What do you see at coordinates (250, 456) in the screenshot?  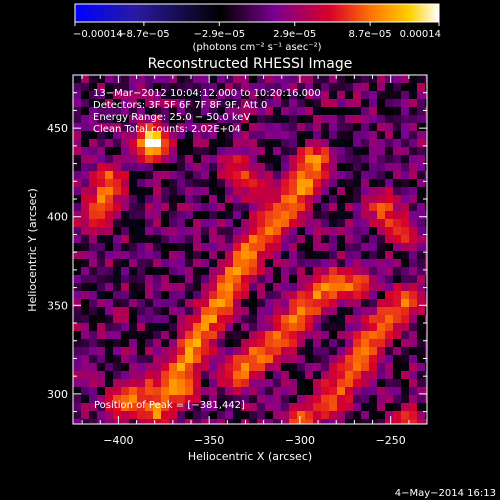 I see `x-axis-label: Heliocentric X (arcsec)` at bounding box center [250, 456].